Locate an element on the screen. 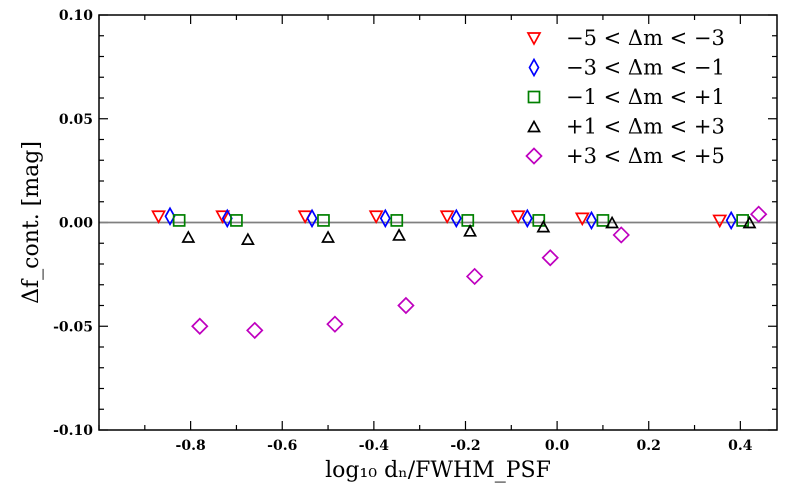 The height and width of the screenshot is (500, 800). legend-label: +1 < Δm < +3 is located at coordinates (645, 127).